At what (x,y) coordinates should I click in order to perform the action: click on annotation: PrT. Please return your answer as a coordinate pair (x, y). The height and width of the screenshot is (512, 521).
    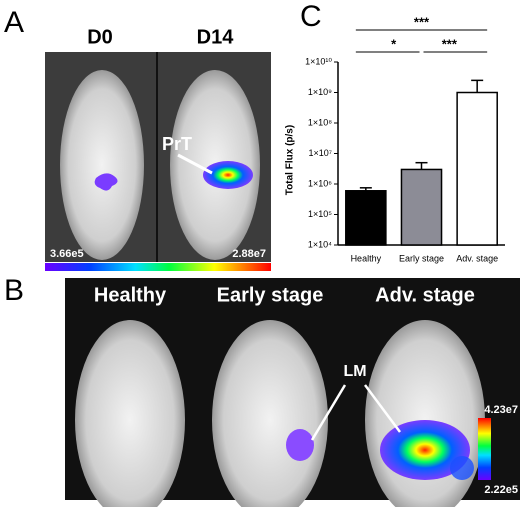
    Looking at the image, I should click on (177, 144).